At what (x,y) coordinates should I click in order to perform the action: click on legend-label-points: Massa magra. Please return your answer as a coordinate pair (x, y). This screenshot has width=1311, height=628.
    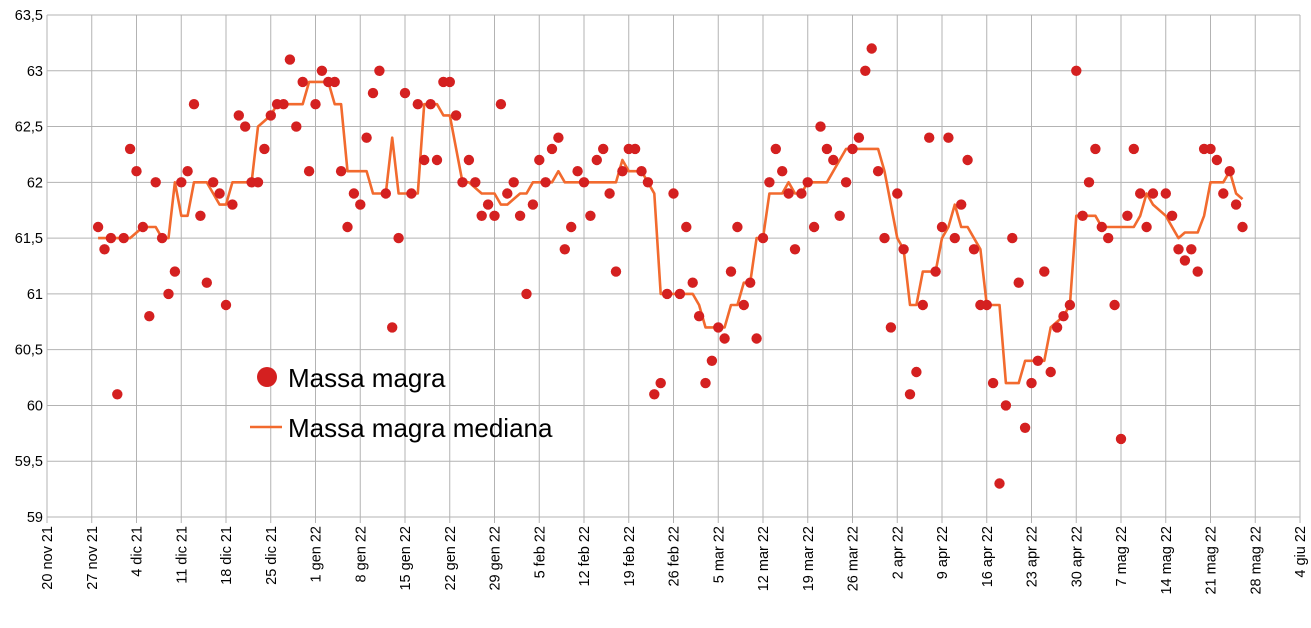
    Looking at the image, I should click on (367, 378).